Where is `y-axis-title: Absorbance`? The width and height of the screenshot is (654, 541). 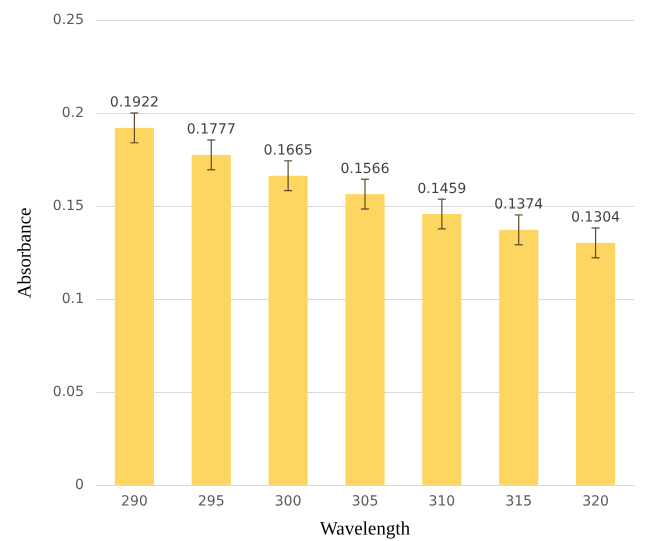 y-axis-title: Absorbance is located at coordinates (25, 253).